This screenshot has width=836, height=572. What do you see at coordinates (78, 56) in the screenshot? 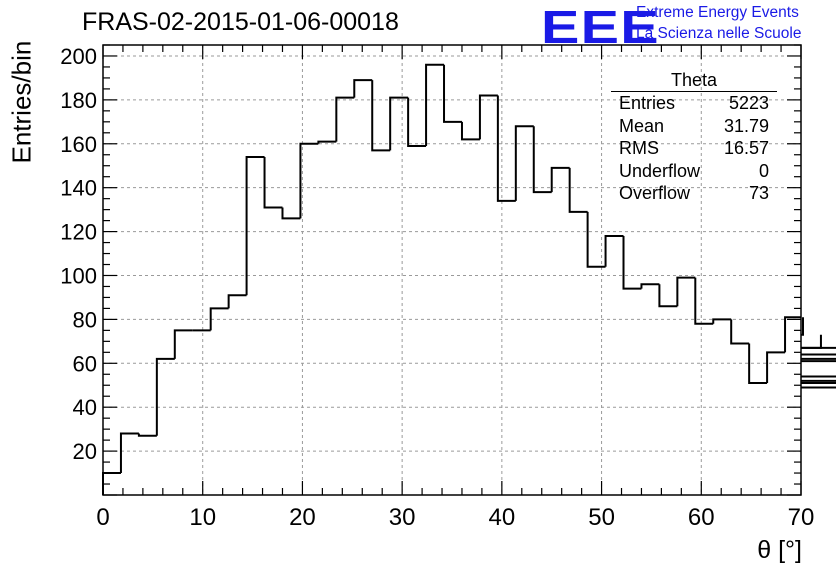
I see `y-tick-label: 200` at bounding box center [78, 56].